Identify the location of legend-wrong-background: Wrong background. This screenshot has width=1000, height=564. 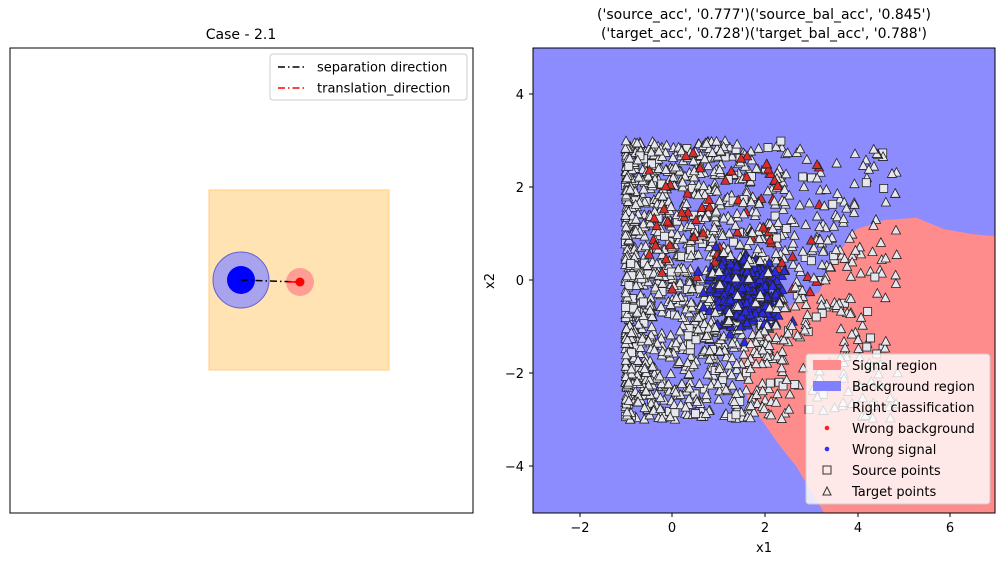
(913, 429).